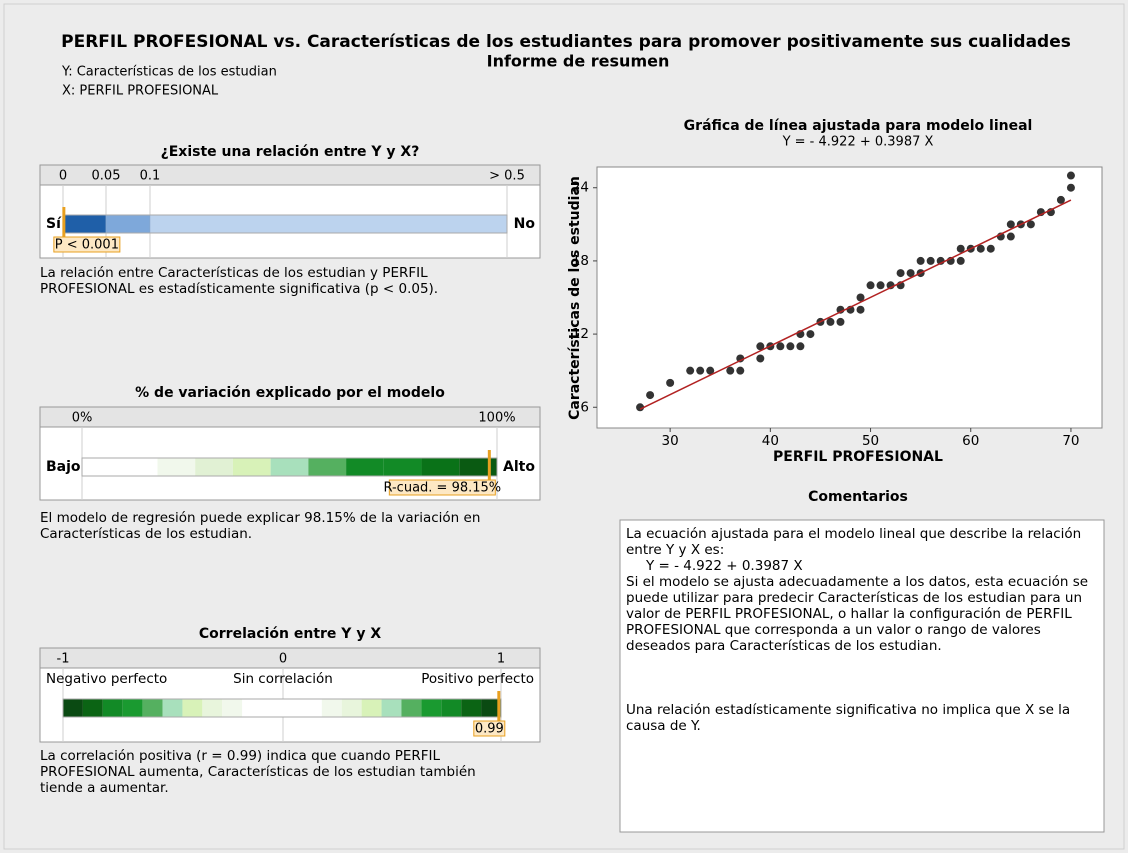 Image resolution: width=1128 pixels, height=853 pixels. Describe the element at coordinates (670, 441) in the screenshot. I see `x-tick-label: 30` at that location.